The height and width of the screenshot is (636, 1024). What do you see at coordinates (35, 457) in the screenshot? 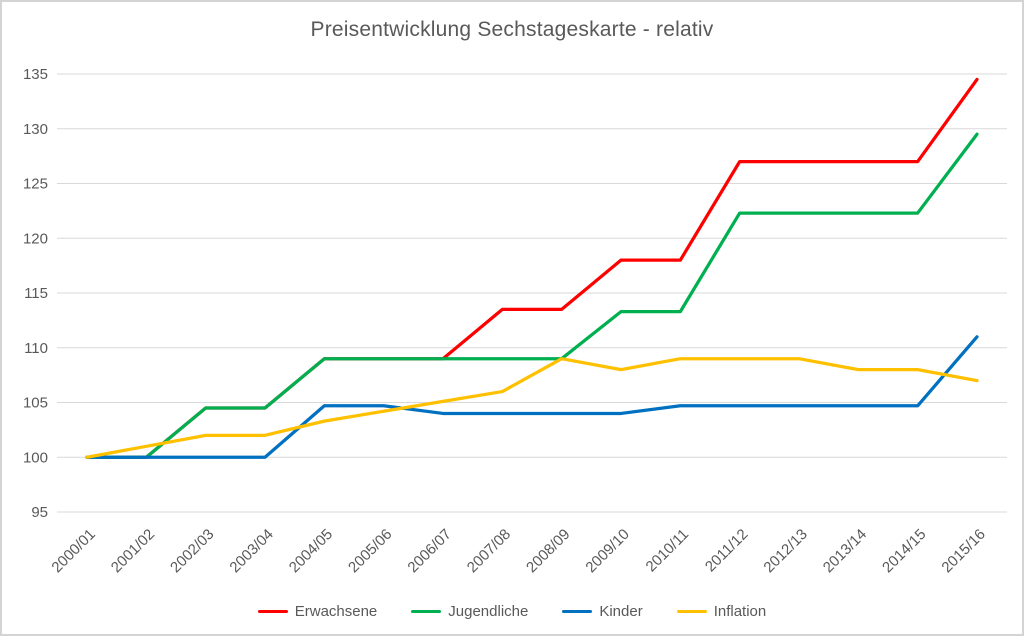
I see `y-tick-label: 100` at bounding box center [35, 457].